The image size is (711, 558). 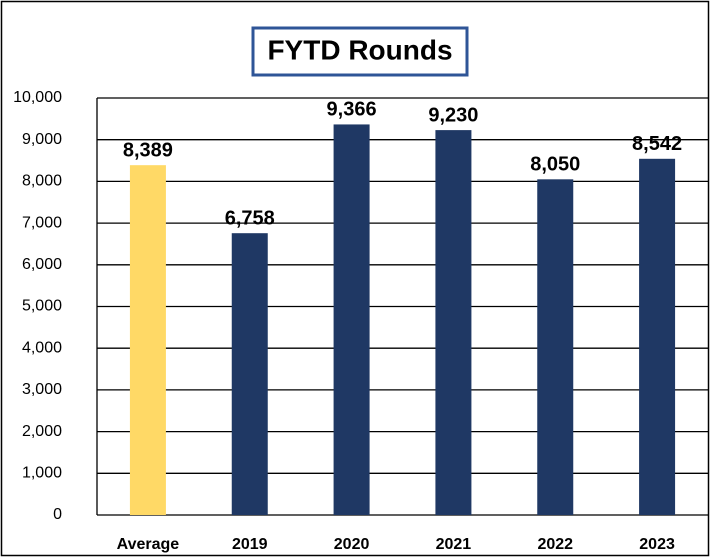 What do you see at coordinates (555, 165) in the screenshot?
I see `value-label: 8,050` at bounding box center [555, 165].